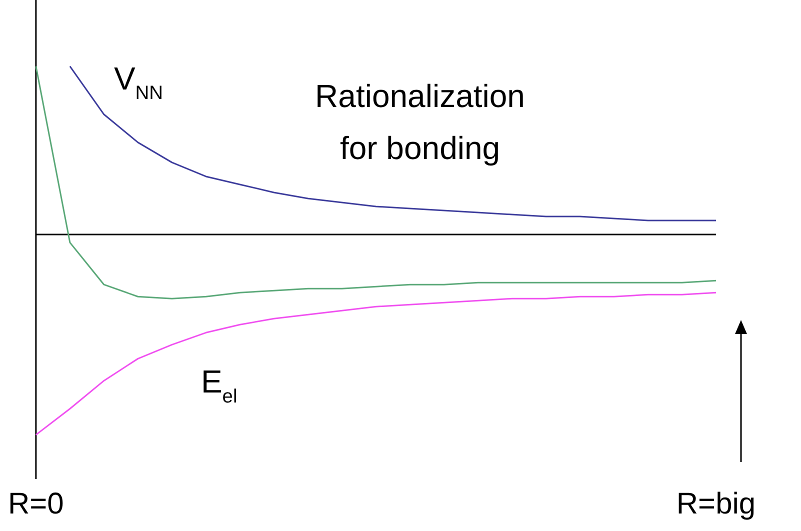 This screenshot has width=801, height=531. Describe the element at coordinates (420, 122) in the screenshot. I see `text: Rationalization for bonding` at that location.